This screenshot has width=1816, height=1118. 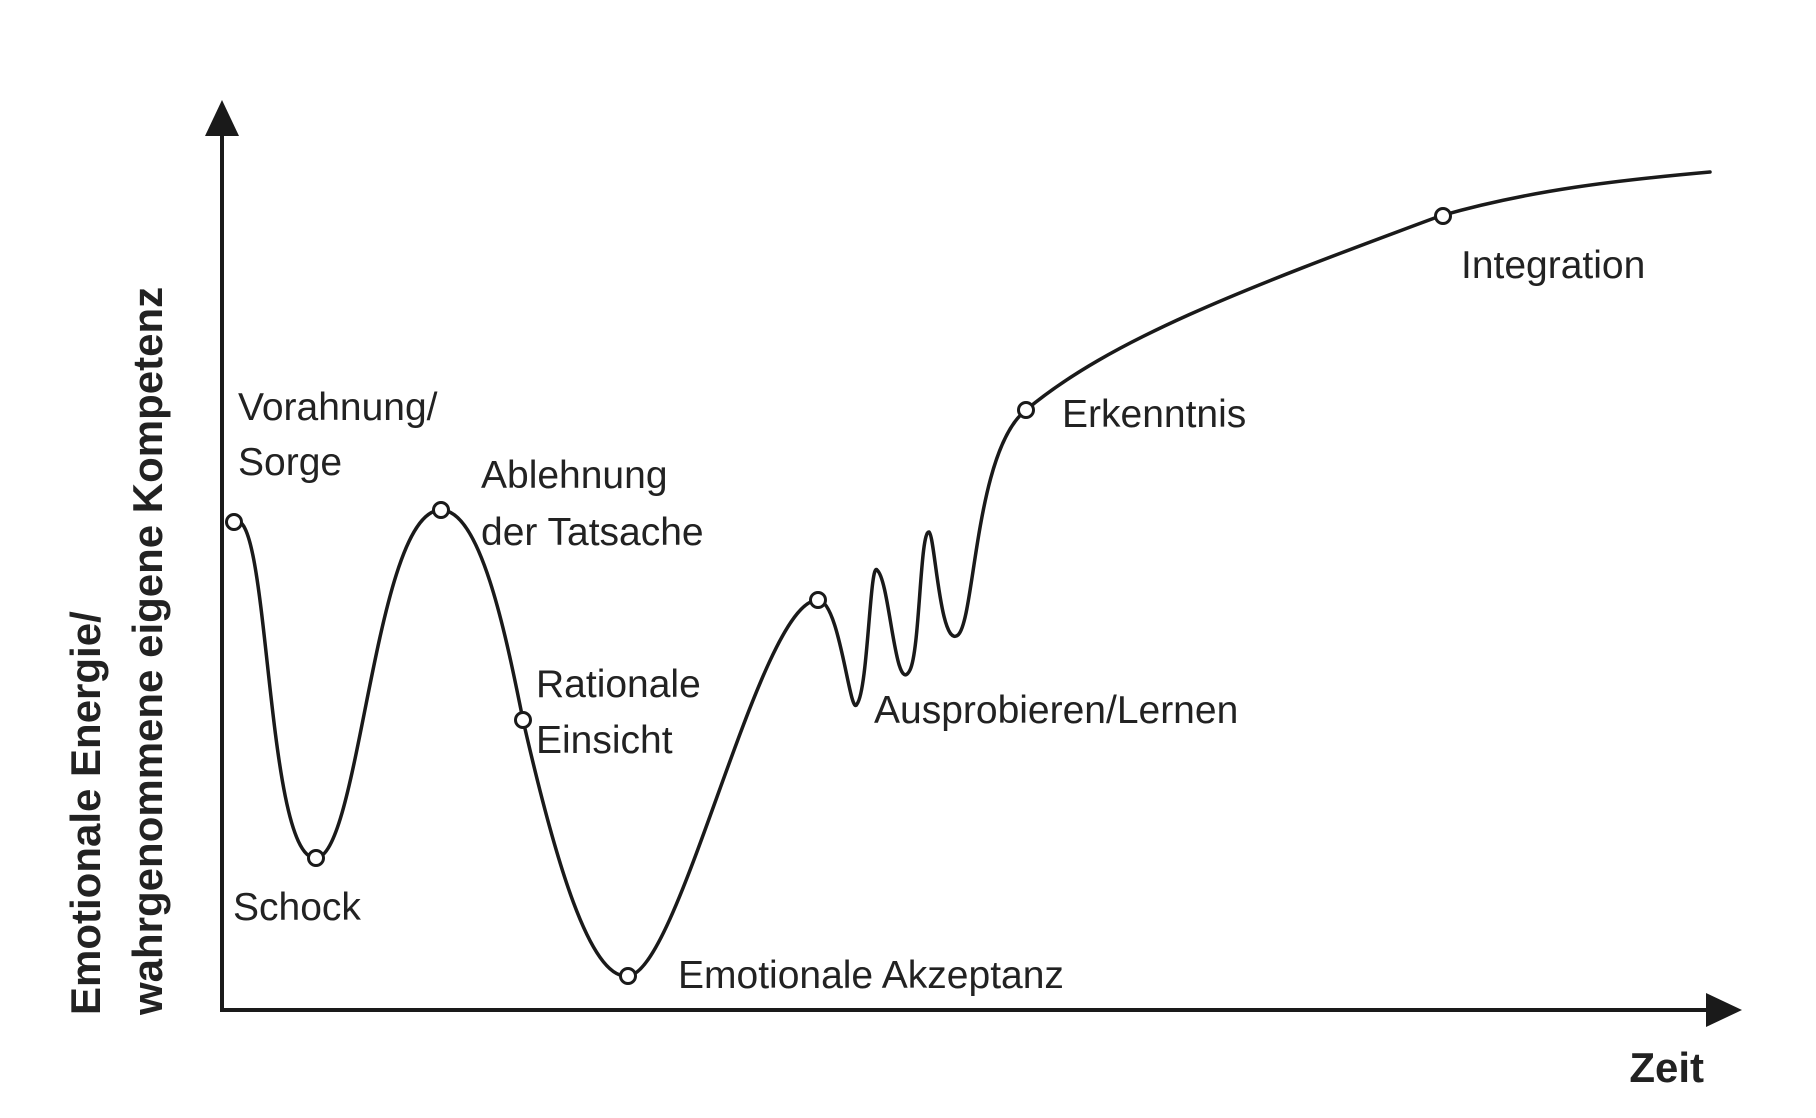 I want to click on label-vorahnung-line2: Sorge, so click(x=290, y=462).